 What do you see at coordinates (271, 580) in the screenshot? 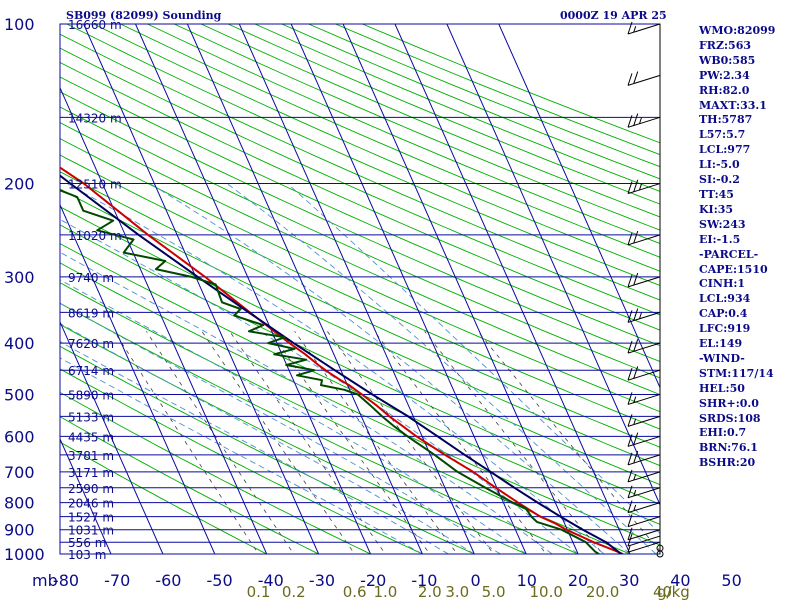
I see `temperature-tick-label: -40` at bounding box center [271, 580].